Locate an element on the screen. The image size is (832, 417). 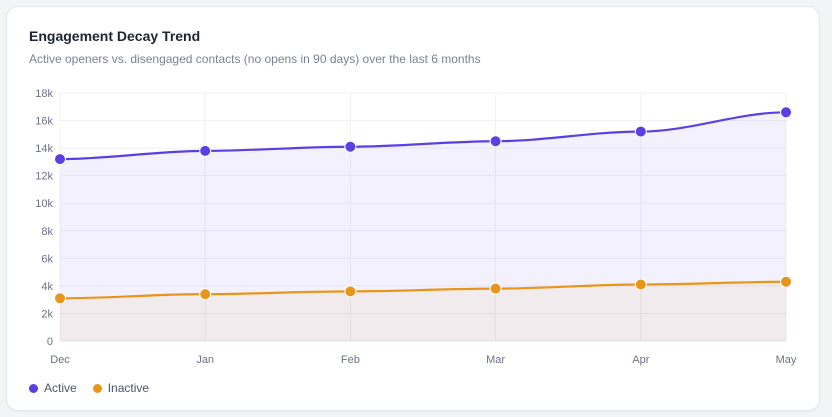
legend-item-inactive: Inactive is located at coordinates (121, 388).